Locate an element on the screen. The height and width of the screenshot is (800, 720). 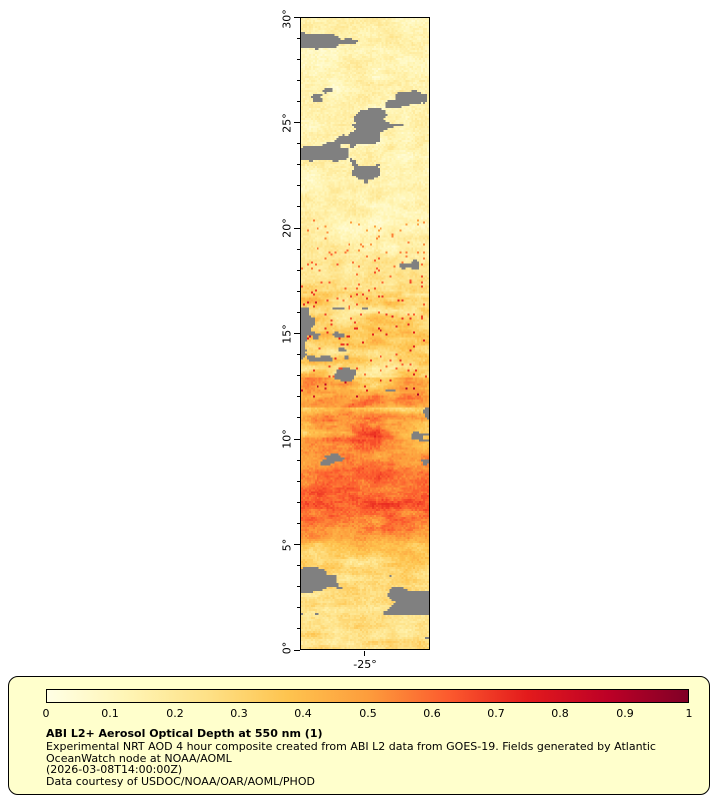
y-tick-label: 5° is located at coordinates (287, 545).